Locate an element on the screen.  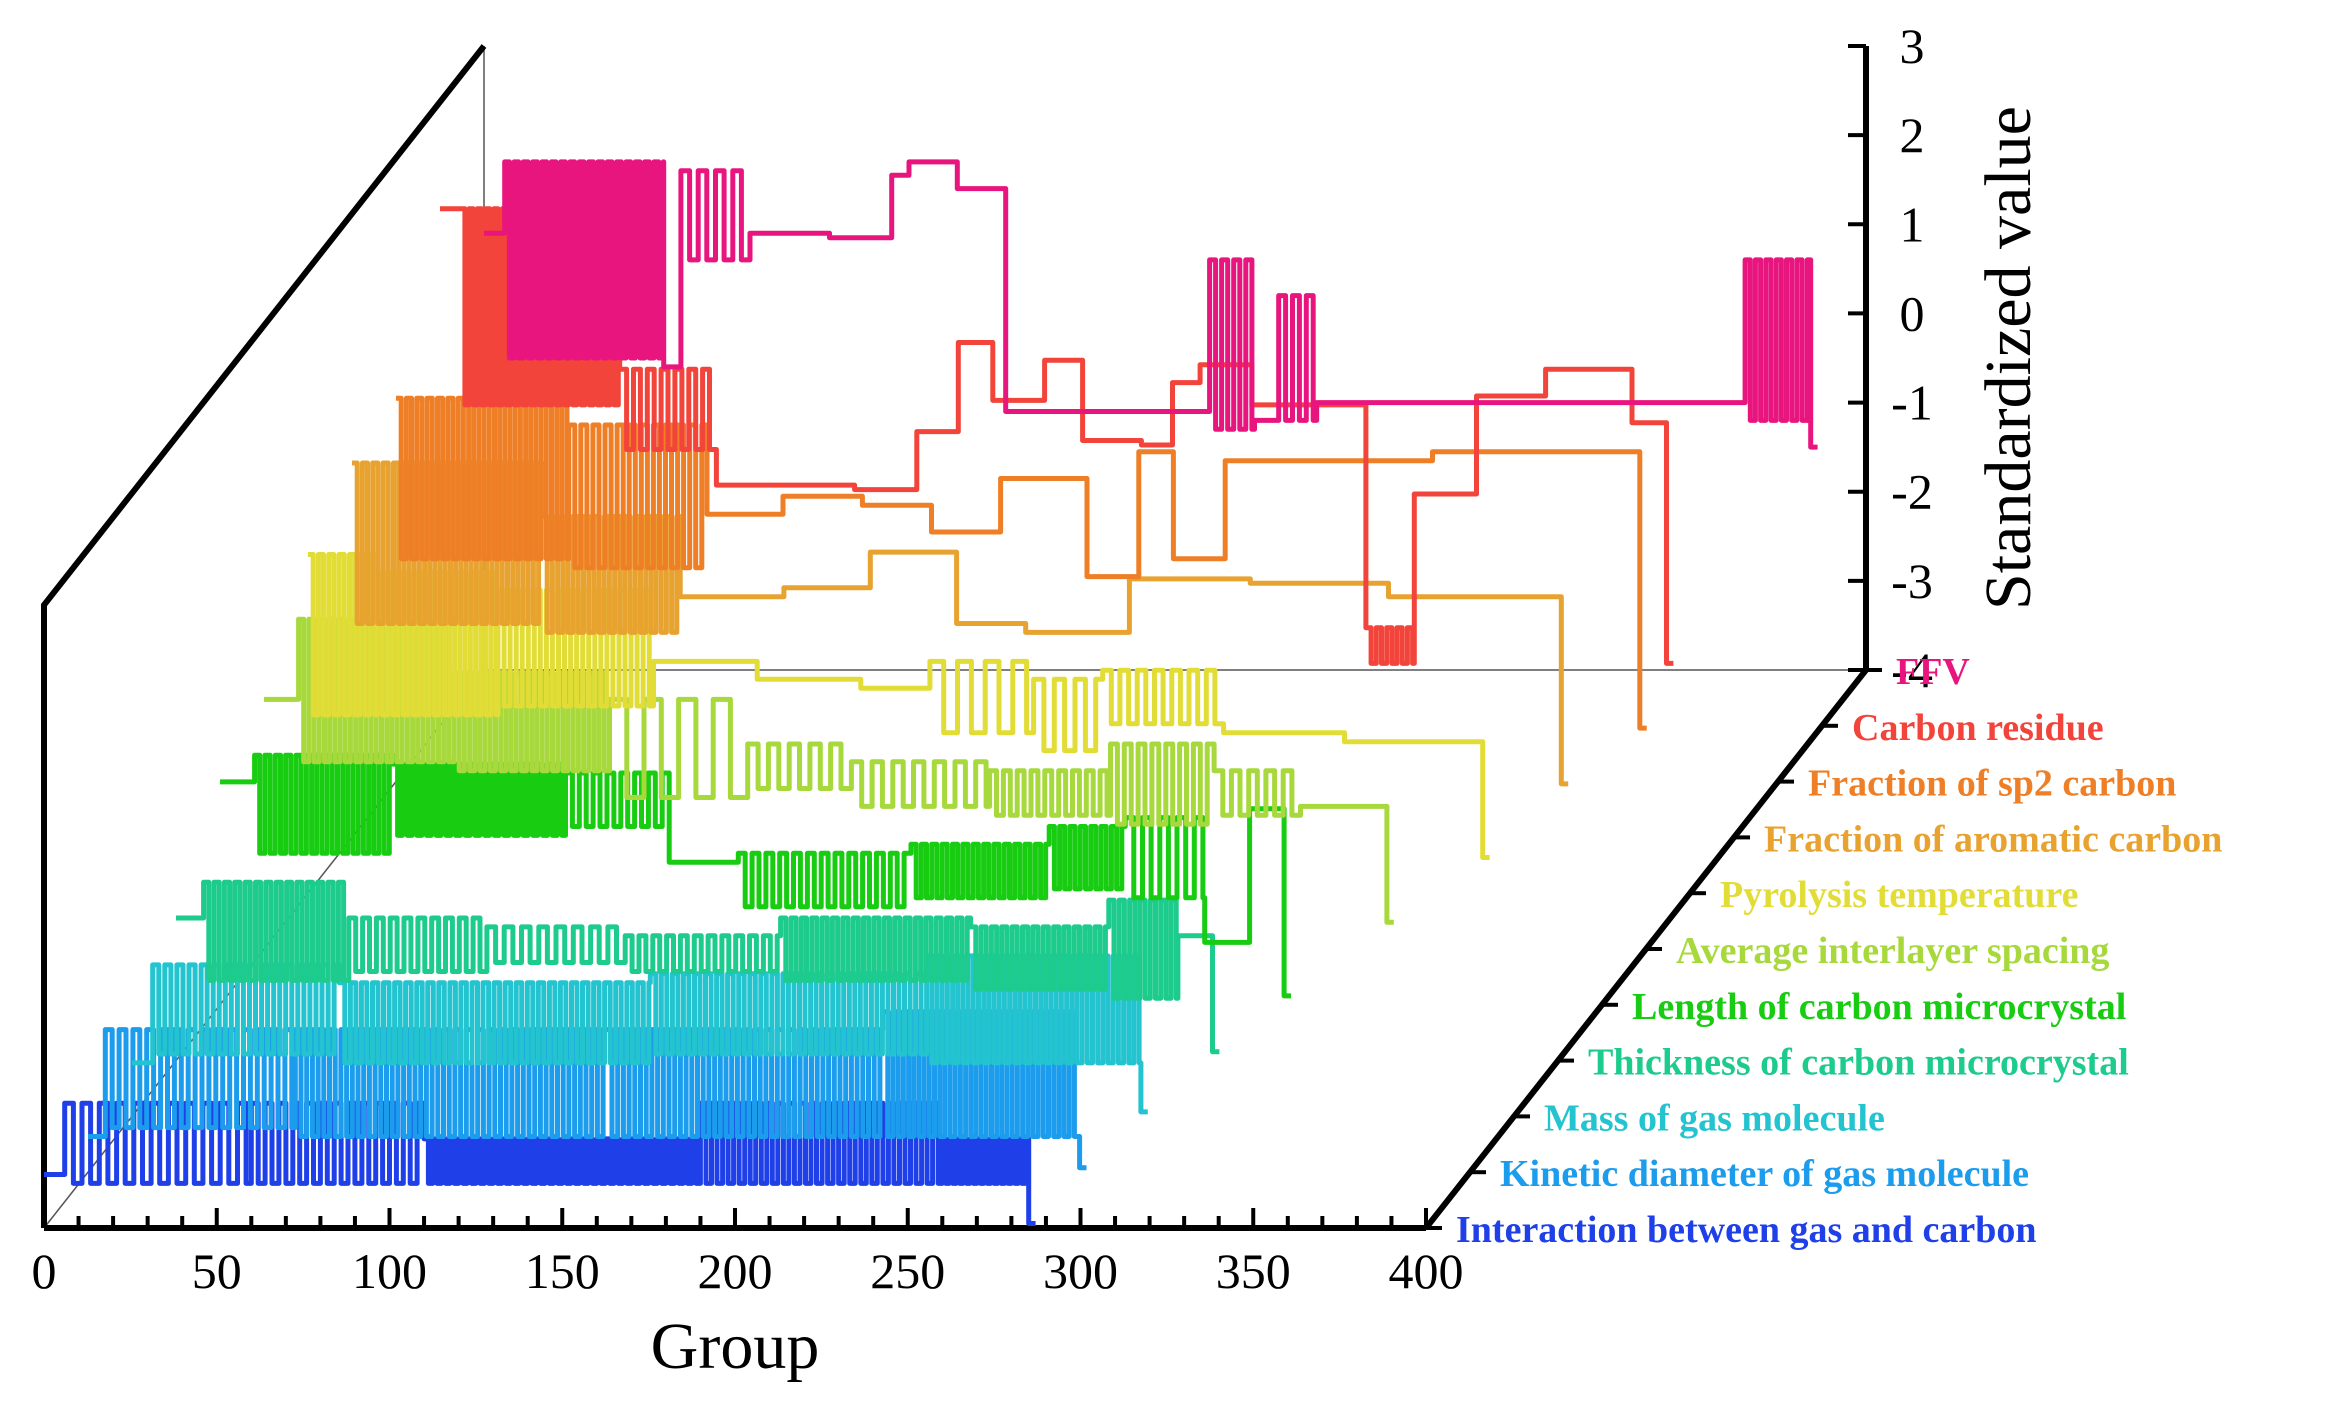
x-tick-label: 100 is located at coordinates (389, 1271).